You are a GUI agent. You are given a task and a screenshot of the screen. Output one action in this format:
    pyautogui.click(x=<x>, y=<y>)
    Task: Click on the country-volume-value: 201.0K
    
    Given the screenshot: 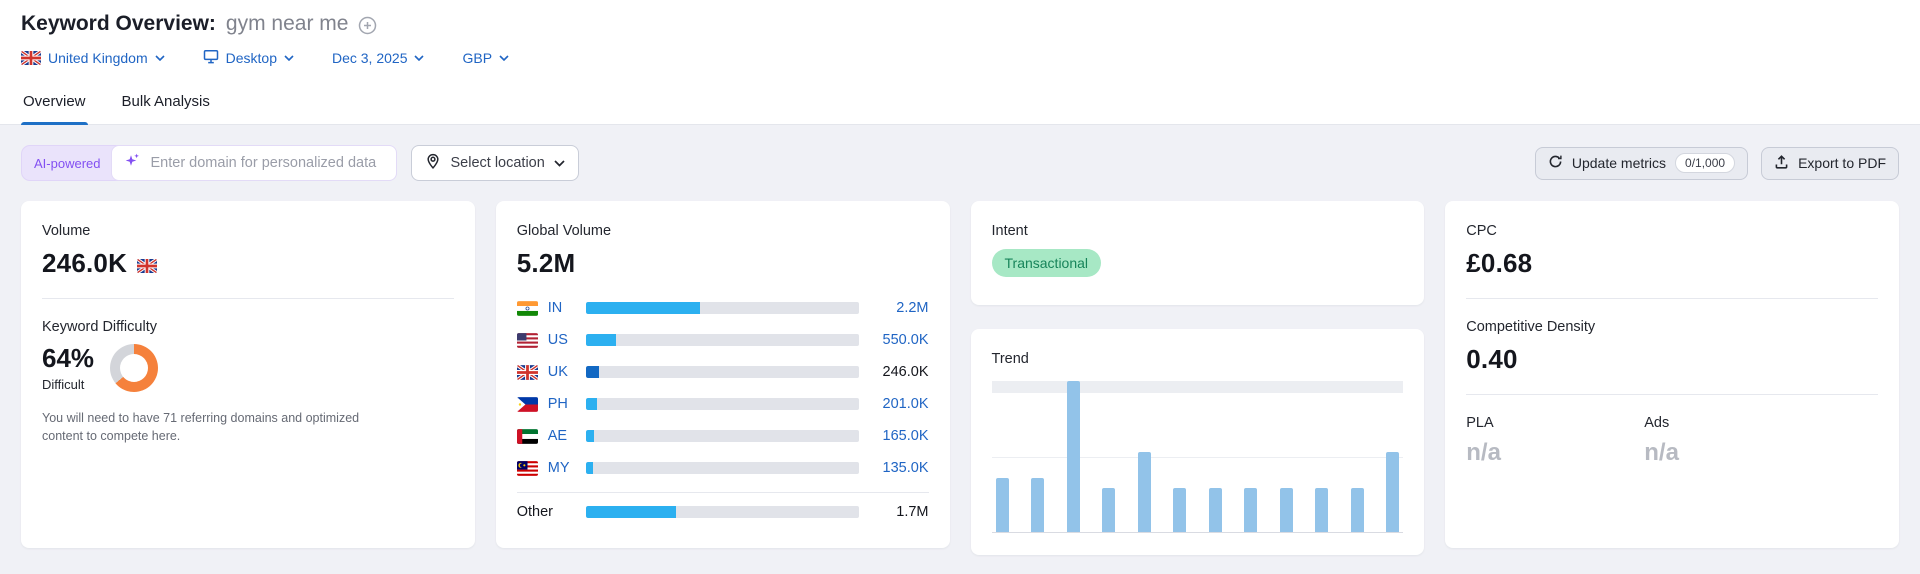 What is the action you would take?
    pyautogui.click(x=905, y=404)
    